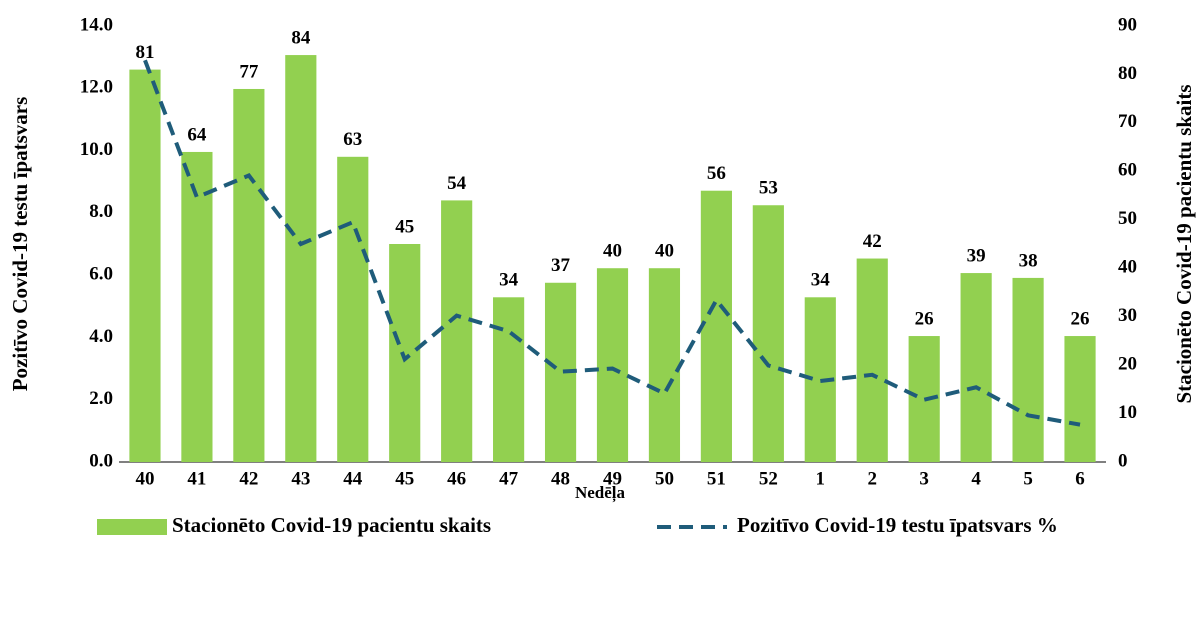 This screenshot has height=628, width=1200. I want to click on x-tick-label: 50, so click(664, 478).